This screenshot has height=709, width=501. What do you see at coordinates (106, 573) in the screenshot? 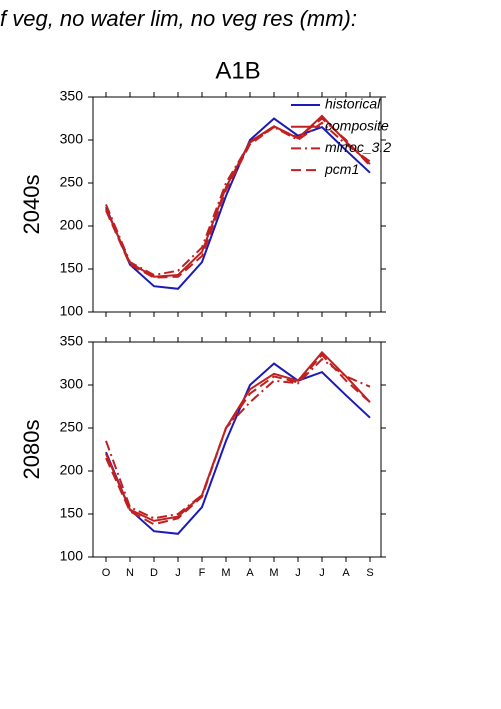
I see `x-tick-label: O` at bounding box center [106, 573].